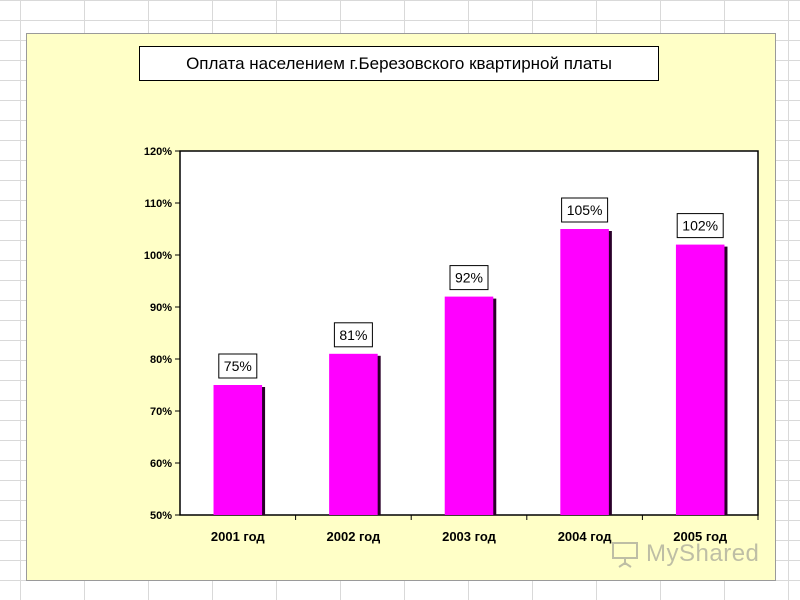 This screenshot has width=800, height=600. Describe the element at coordinates (354, 536) in the screenshot. I see `category-label: 2002 год` at that location.